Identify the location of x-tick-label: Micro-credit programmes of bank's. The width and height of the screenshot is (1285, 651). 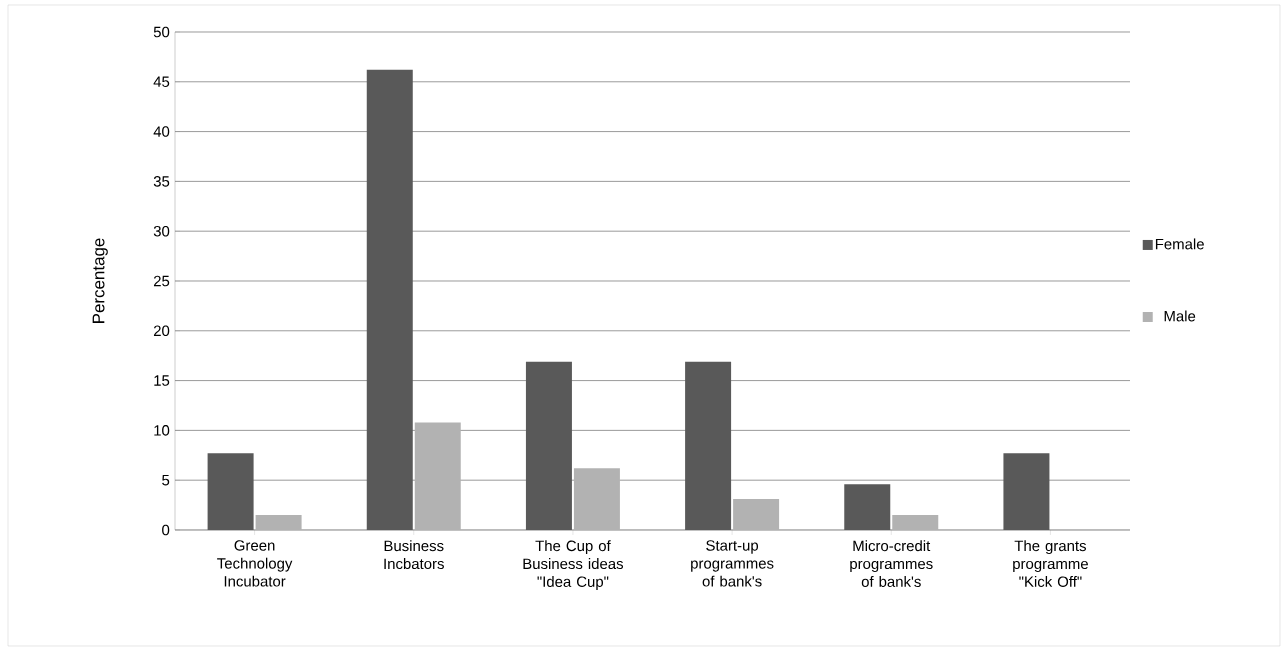
(891, 563).